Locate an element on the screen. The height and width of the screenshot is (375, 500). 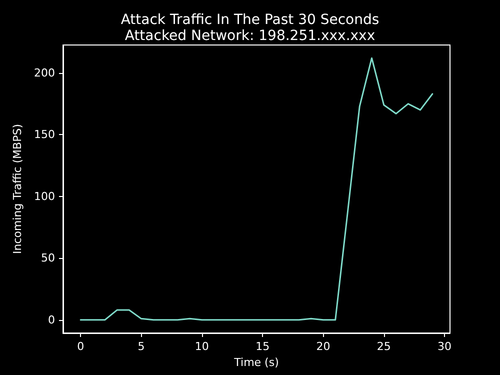
chart-subtitle: Attacked Network: 198.251.xxx.xxx is located at coordinates (250, 36).